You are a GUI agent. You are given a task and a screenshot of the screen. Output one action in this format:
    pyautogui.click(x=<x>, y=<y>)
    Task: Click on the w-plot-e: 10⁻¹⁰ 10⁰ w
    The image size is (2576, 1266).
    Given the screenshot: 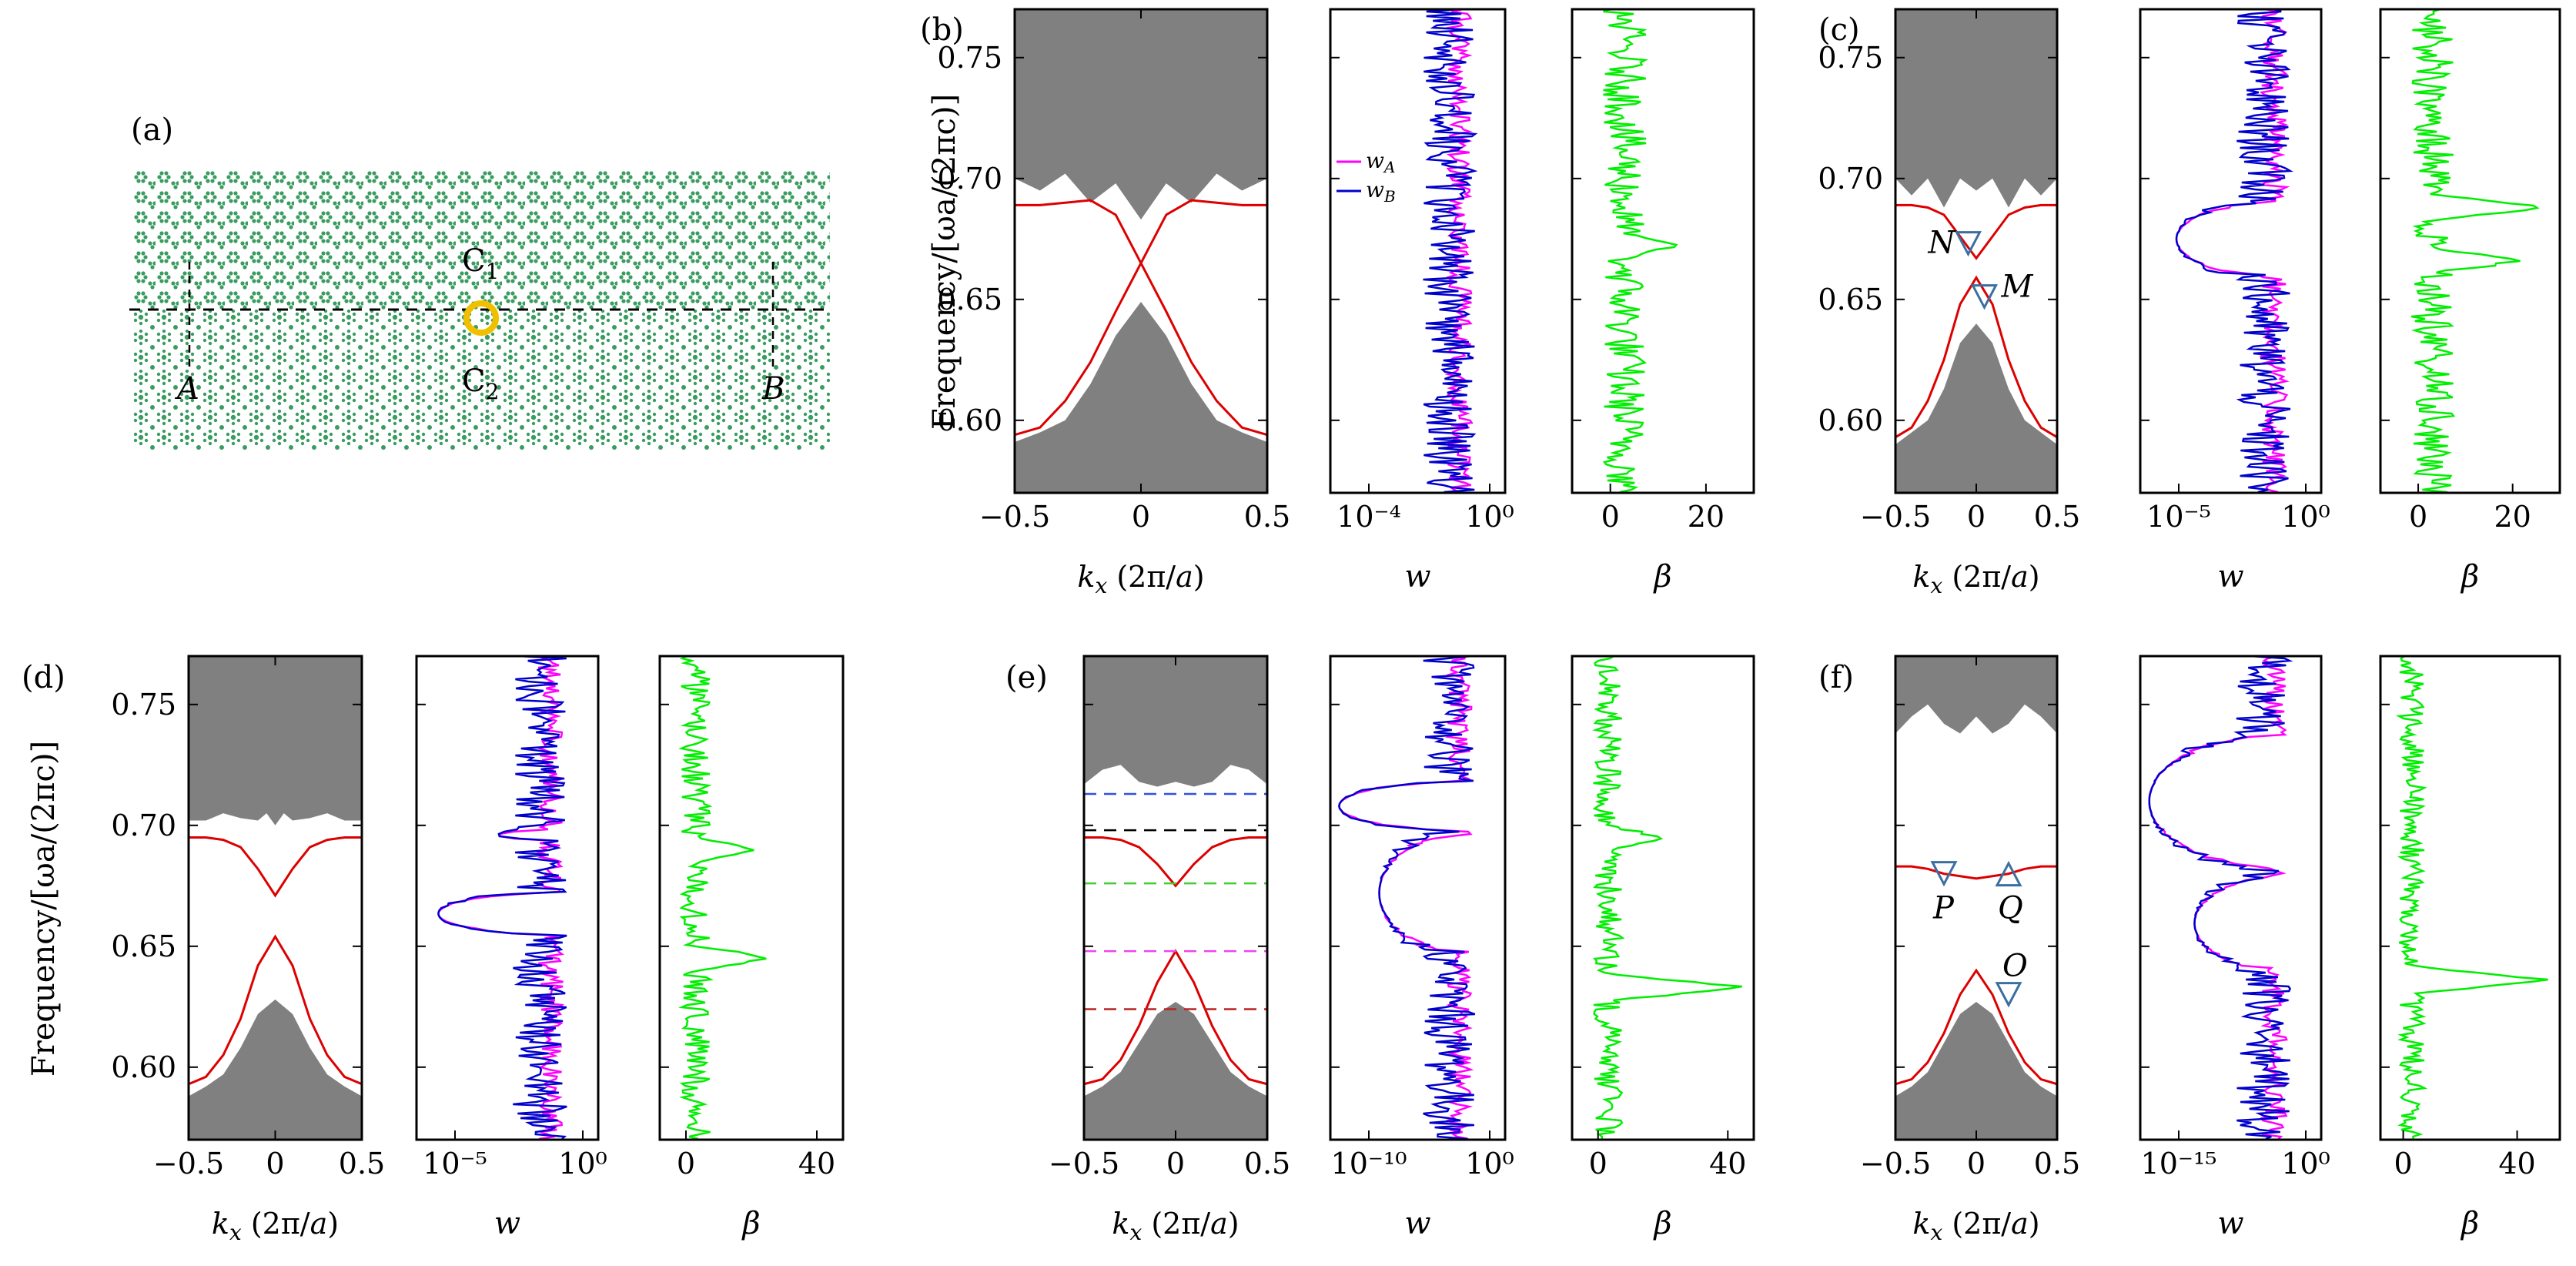 What is the action you would take?
    pyautogui.click(x=1422, y=948)
    